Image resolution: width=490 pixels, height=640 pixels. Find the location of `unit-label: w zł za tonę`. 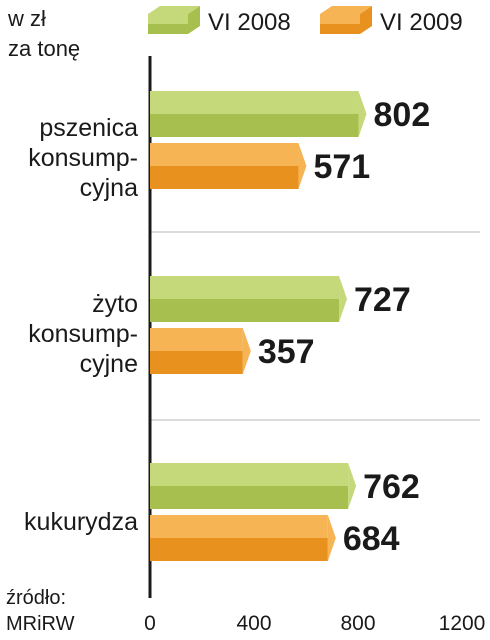

unit-label: w zł za tonę is located at coordinates (43, 33).